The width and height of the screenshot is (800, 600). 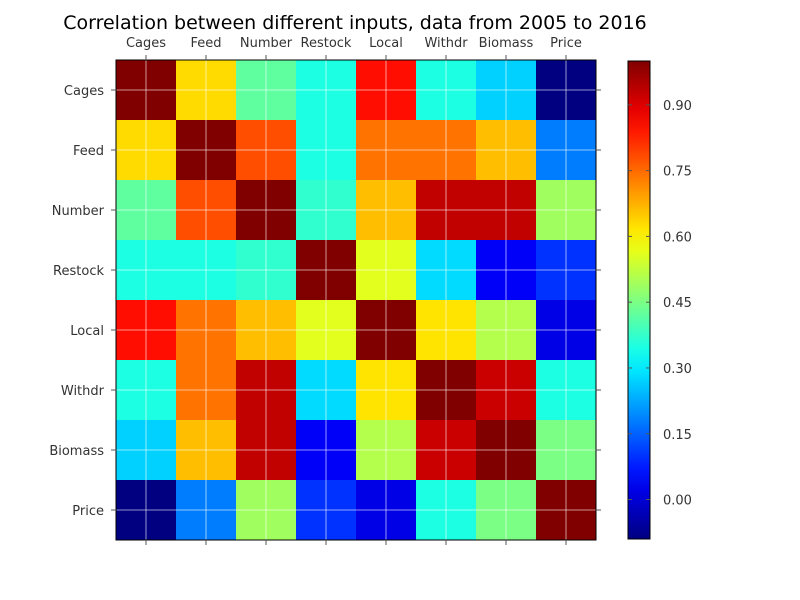 I want to click on x-tick-label: Cages, so click(x=146, y=43).